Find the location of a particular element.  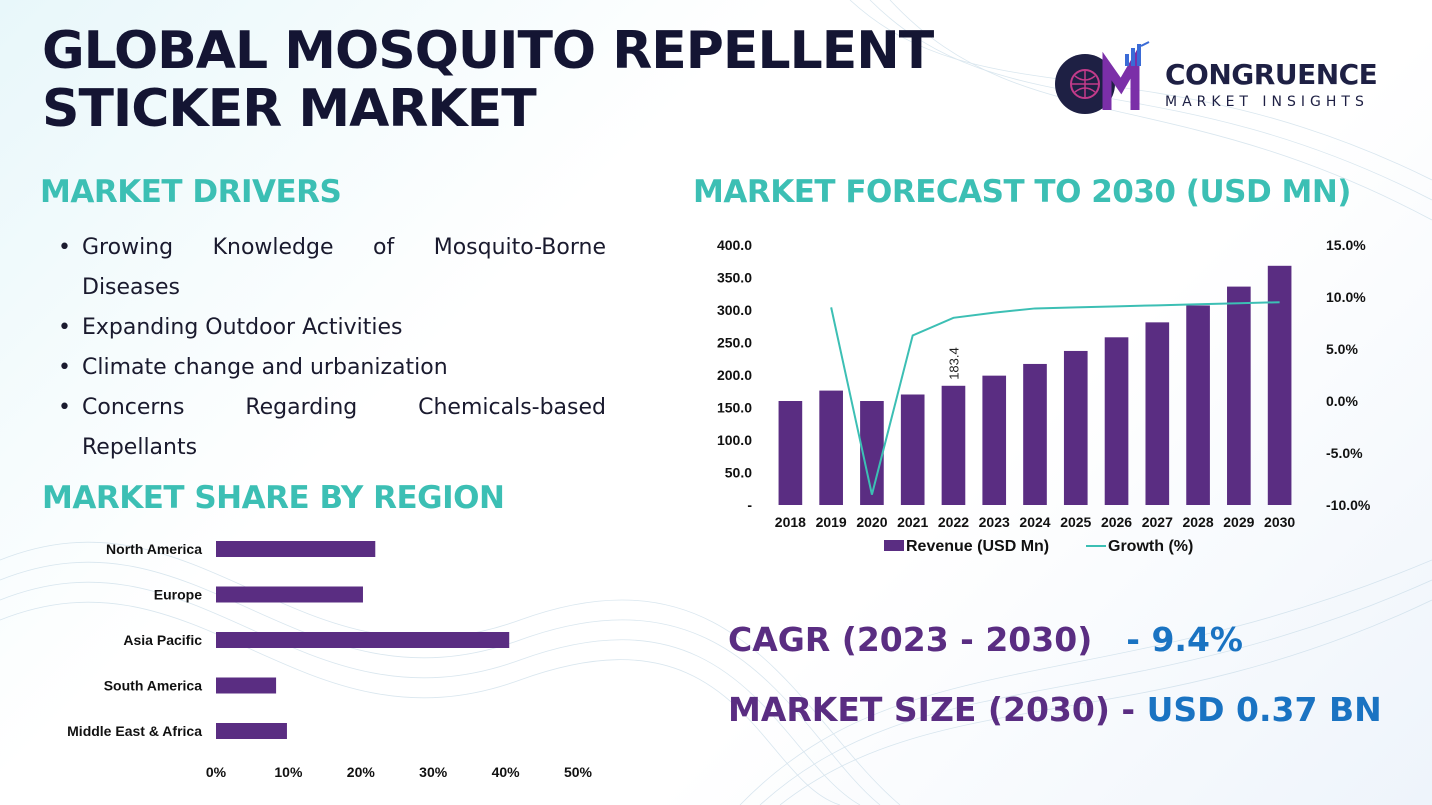

x-tick-label: 2028 is located at coordinates (1197, 522).